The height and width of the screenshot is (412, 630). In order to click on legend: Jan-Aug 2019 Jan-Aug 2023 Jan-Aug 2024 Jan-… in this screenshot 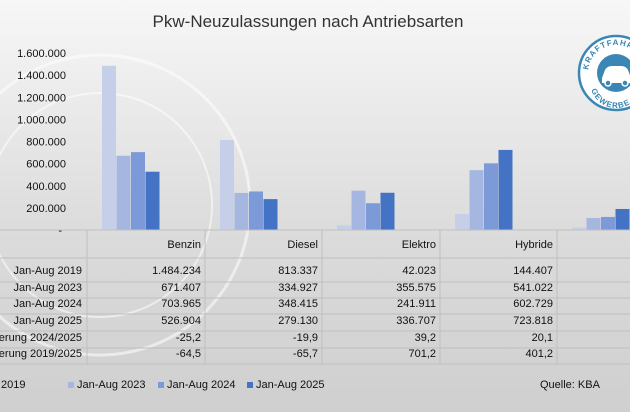, I will do `click(162, 385)`.